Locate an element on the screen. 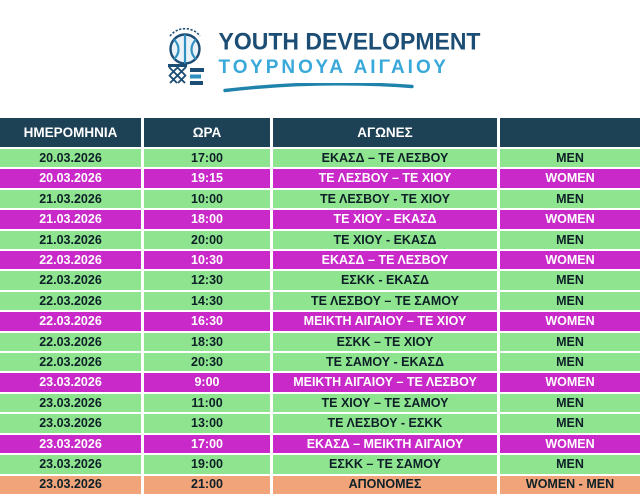 Image resolution: width=640 pixels, height=494 pixels. header-matches: ΑΓΩΝΕΣ is located at coordinates (385, 132).